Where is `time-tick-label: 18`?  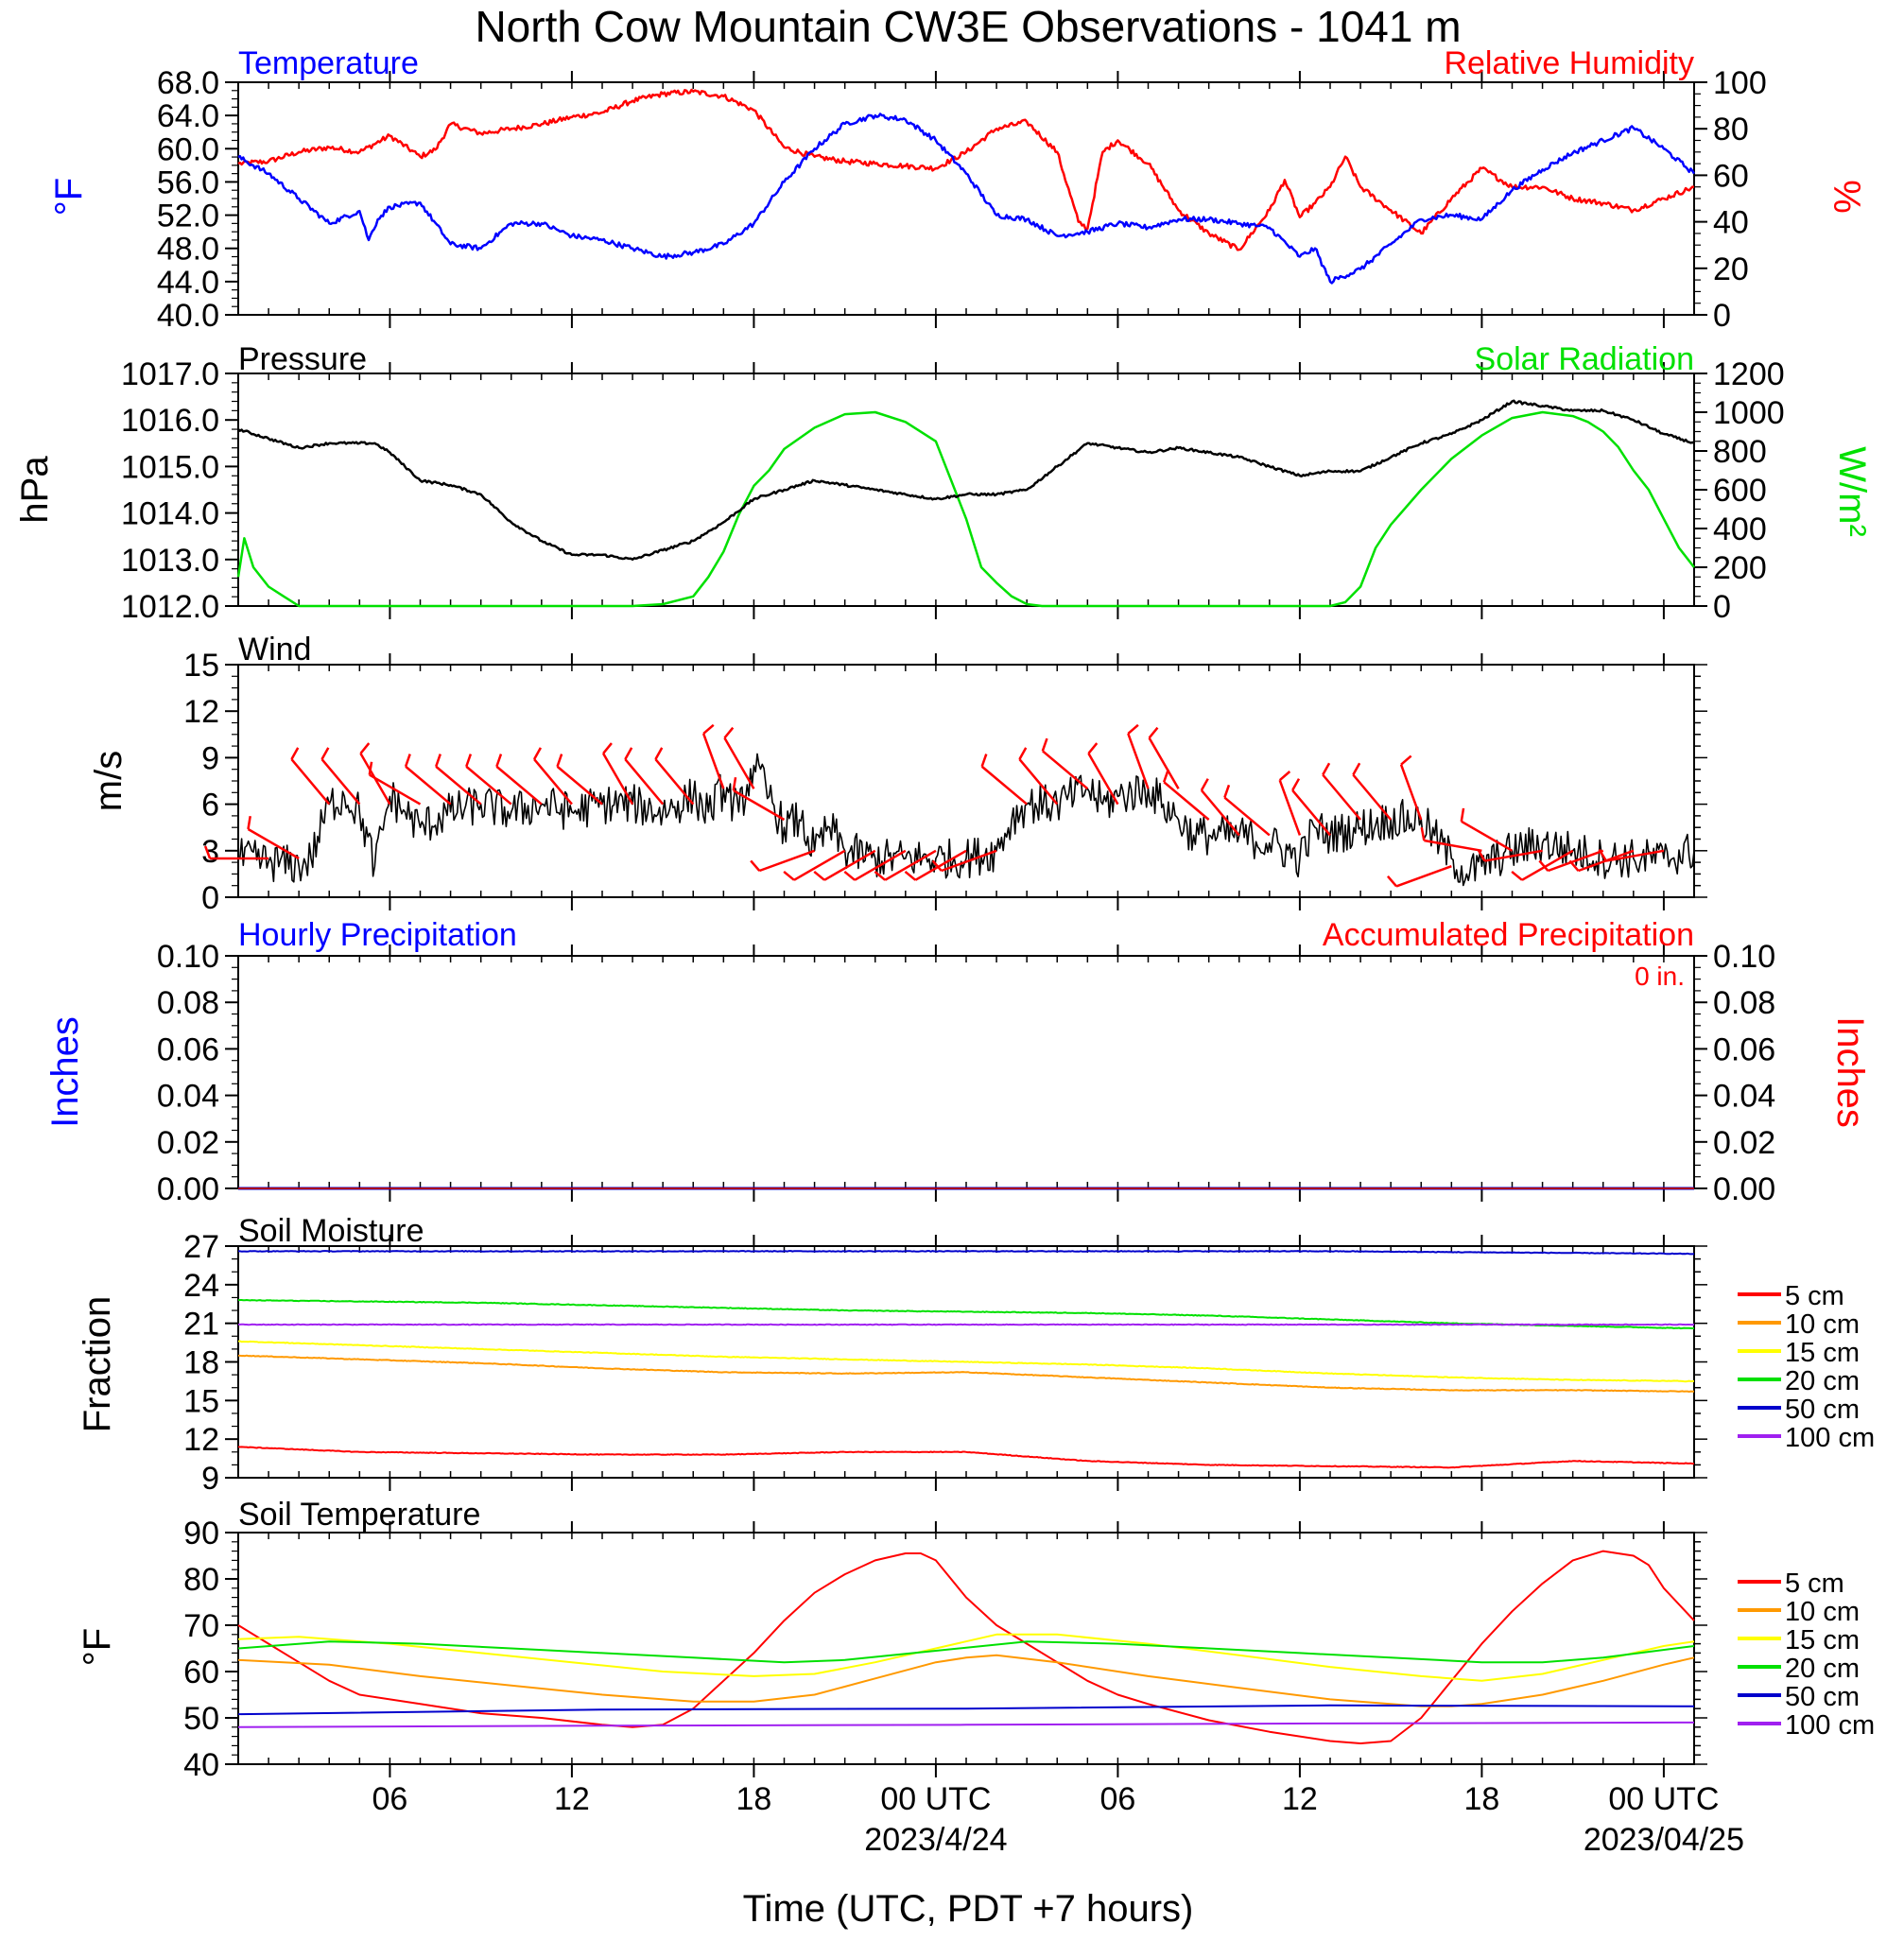
time-tick-label: 18 is located at coordinates (754, 1799).